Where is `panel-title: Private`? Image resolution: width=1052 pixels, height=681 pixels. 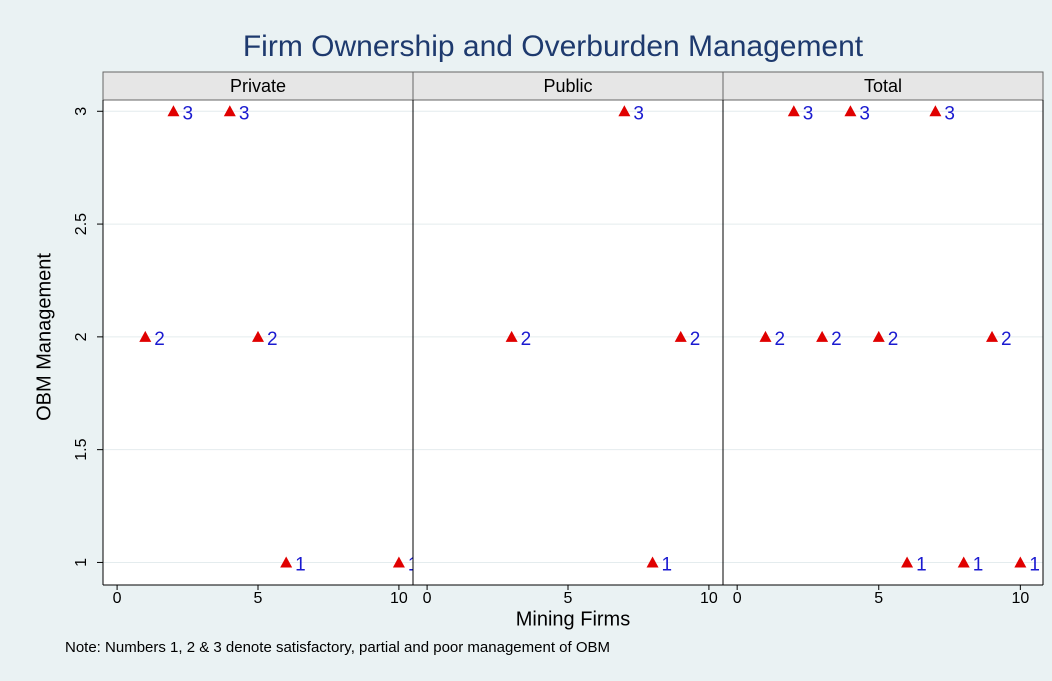 panel-title: Private is located at coordinates (258, 86).